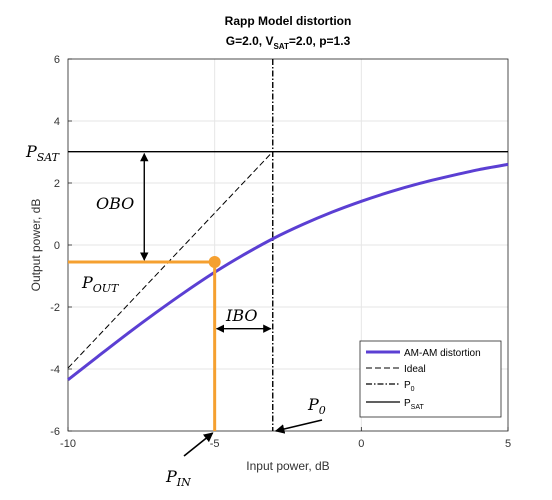 The width and height of the screenshot is (552, 500). What do you see at coordinates (178, 478) in the screenshot?
I see `pin-label: PIN` at bounding box center [178, 478].